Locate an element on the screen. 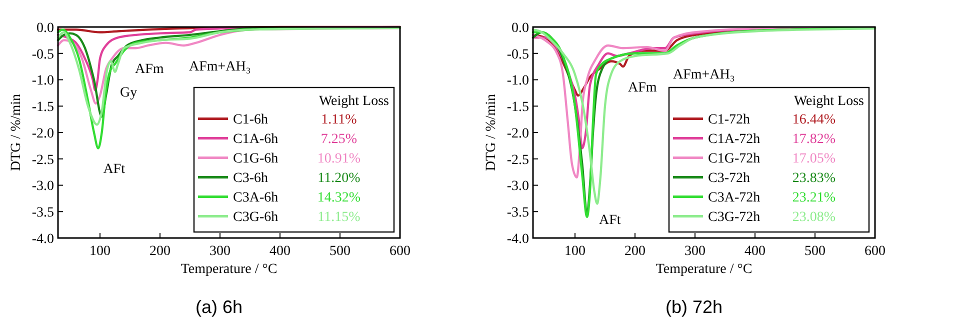  annotation: 23.21% is located at coordinates (814, 198).